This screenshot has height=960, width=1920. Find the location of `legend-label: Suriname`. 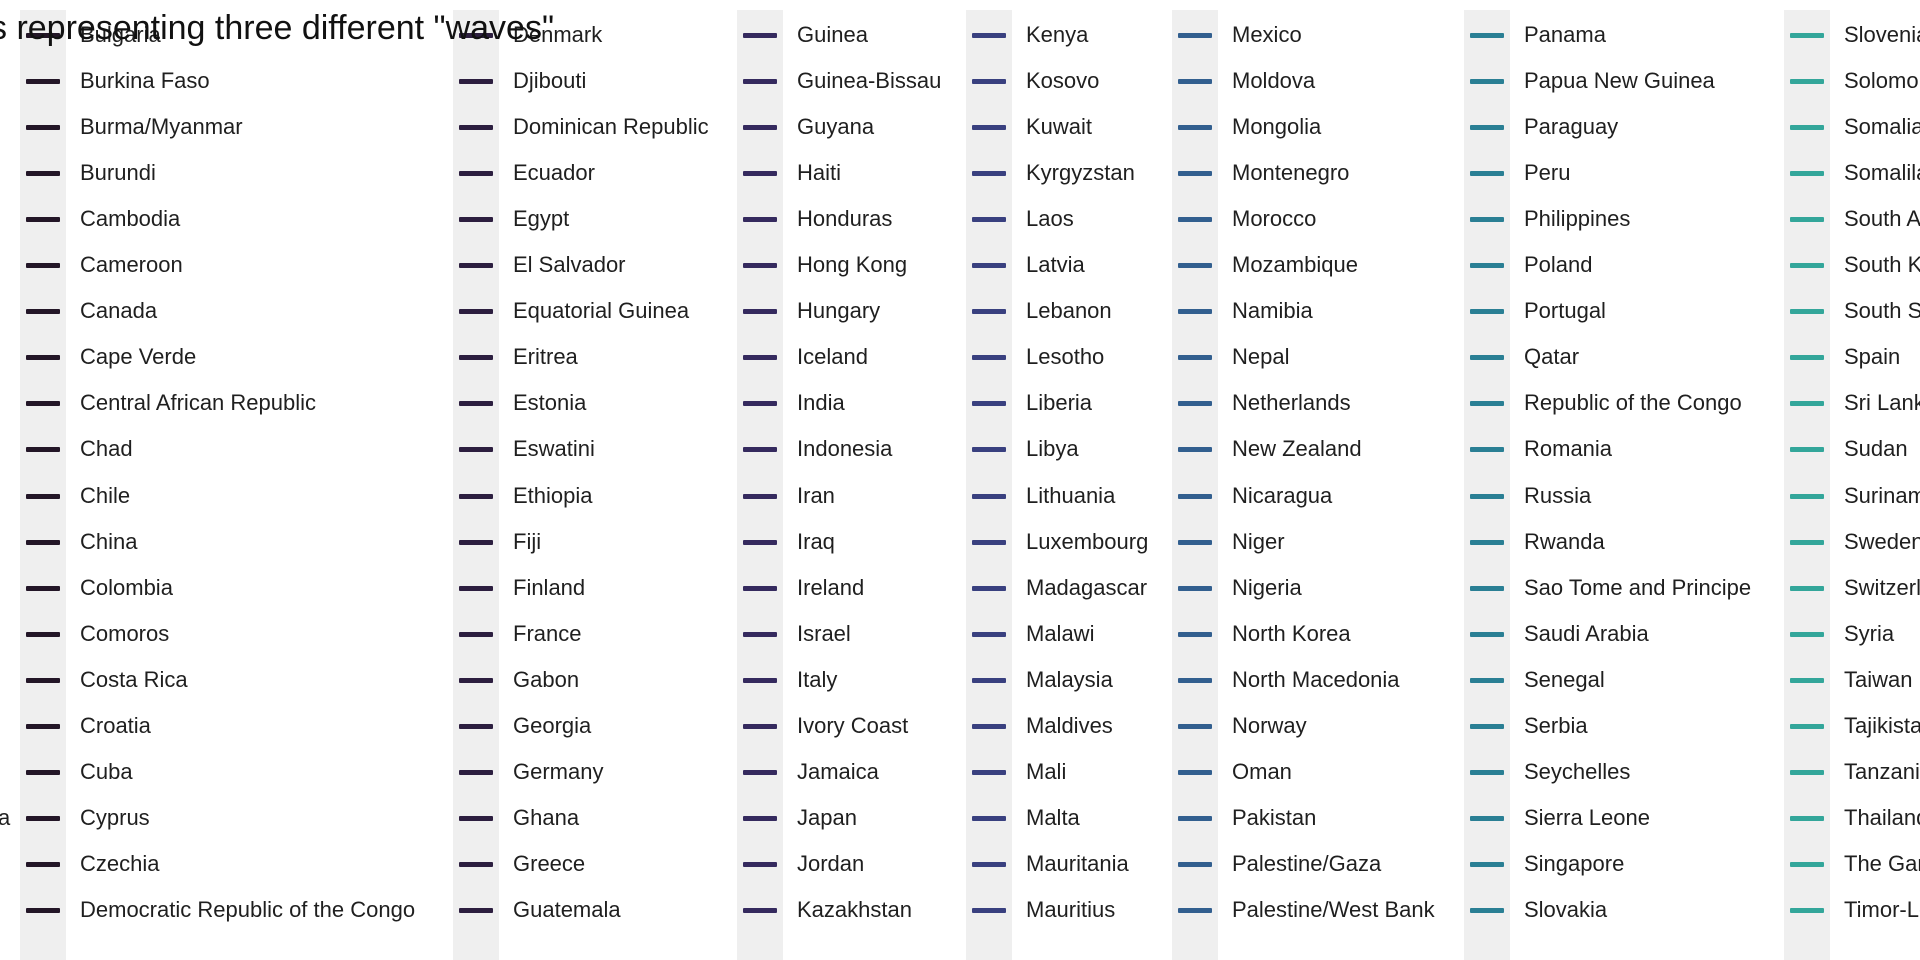

legend-label: Suriname is located at coordinates (1882, 495).